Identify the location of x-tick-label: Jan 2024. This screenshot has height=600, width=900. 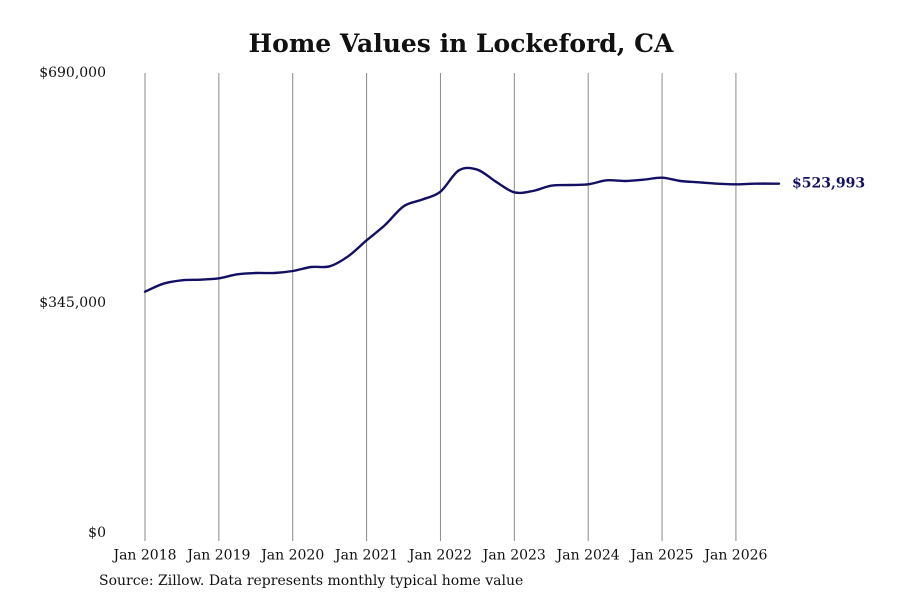
(587, 556).